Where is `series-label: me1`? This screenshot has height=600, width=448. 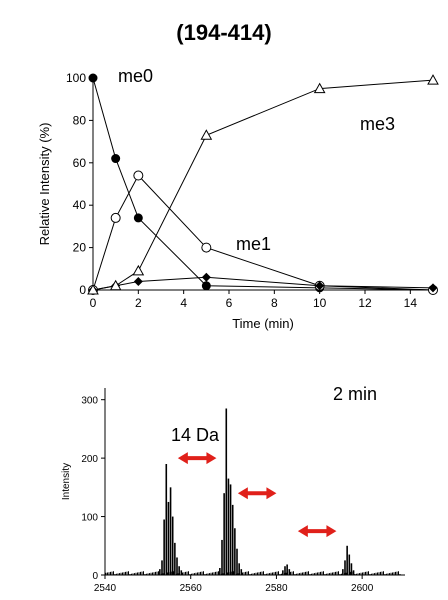 series-label: me1 is located at coordinates (253, 244).